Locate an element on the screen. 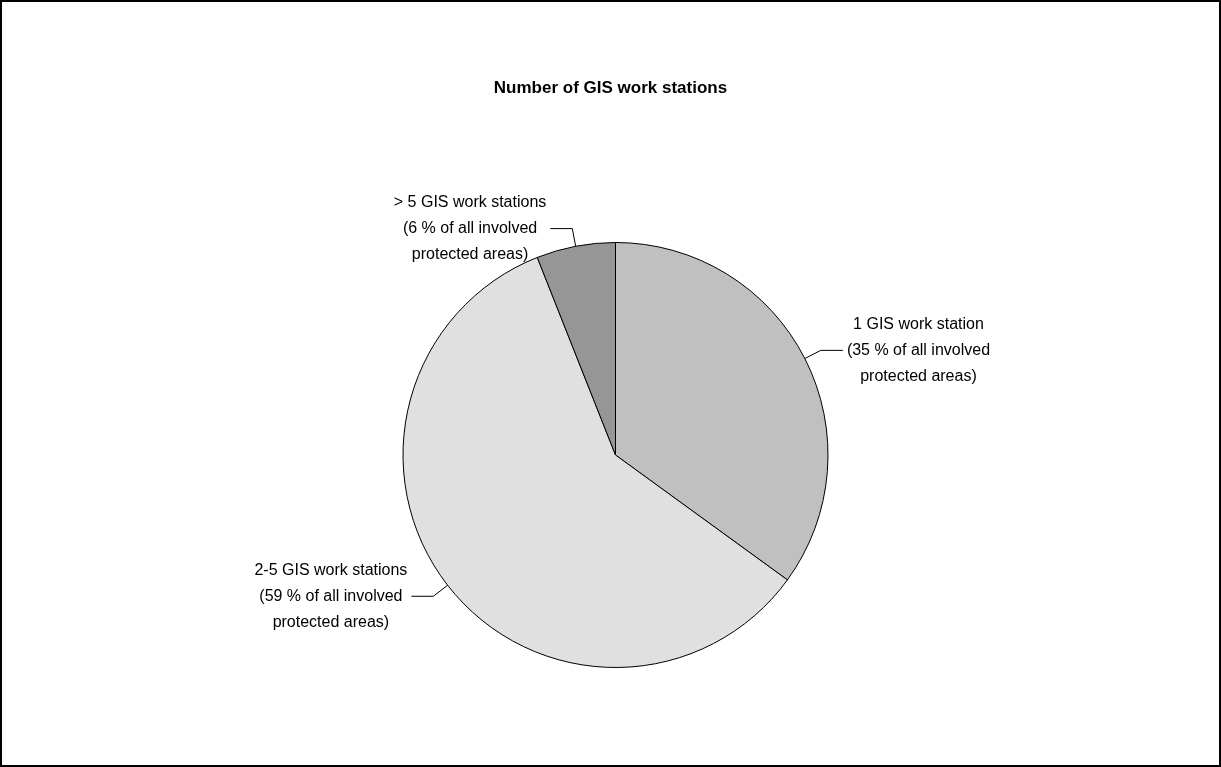  data-label: (59 % of all involved protected areas) is located at coordinates (331, 608).